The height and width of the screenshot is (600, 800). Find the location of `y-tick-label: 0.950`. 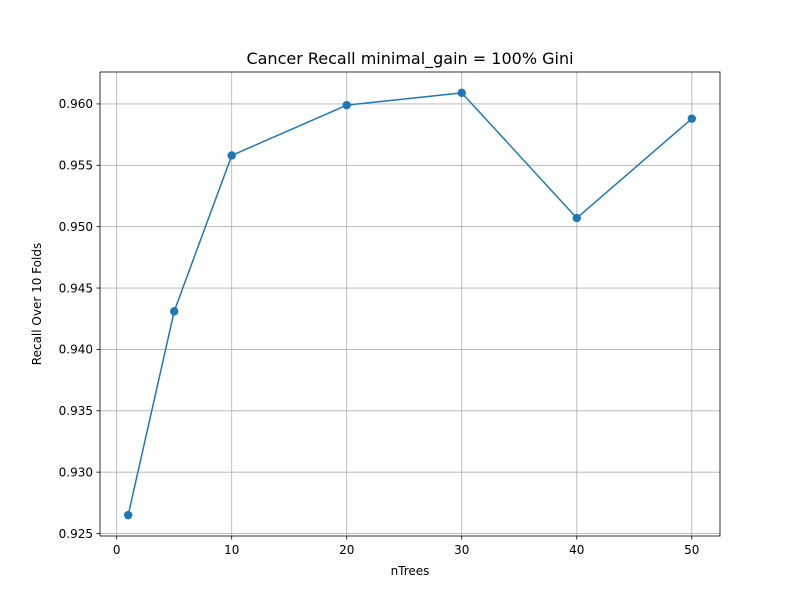

y-tick-label: 0.950 is located at coordinates (76, 227).